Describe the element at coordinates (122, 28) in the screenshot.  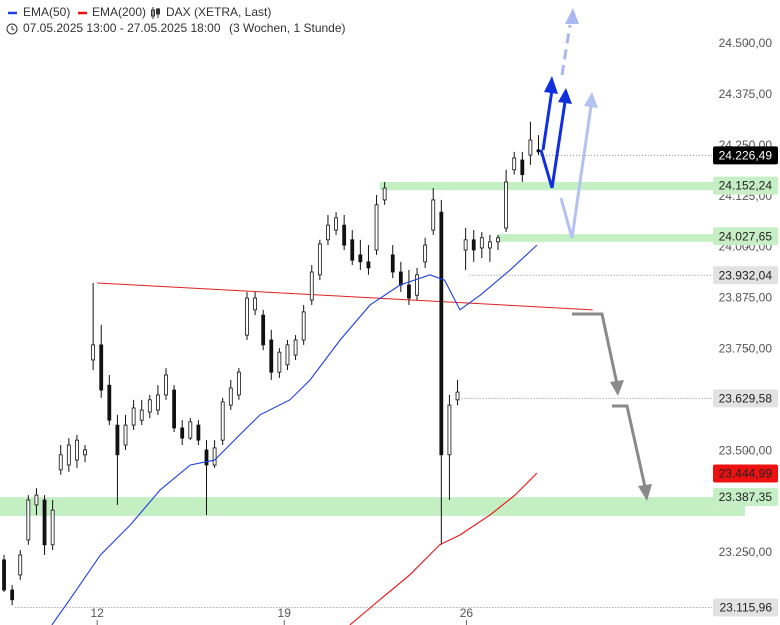
I see `period: 07.05.2025 13:00 - 27.05.2025 18:00` at that location.